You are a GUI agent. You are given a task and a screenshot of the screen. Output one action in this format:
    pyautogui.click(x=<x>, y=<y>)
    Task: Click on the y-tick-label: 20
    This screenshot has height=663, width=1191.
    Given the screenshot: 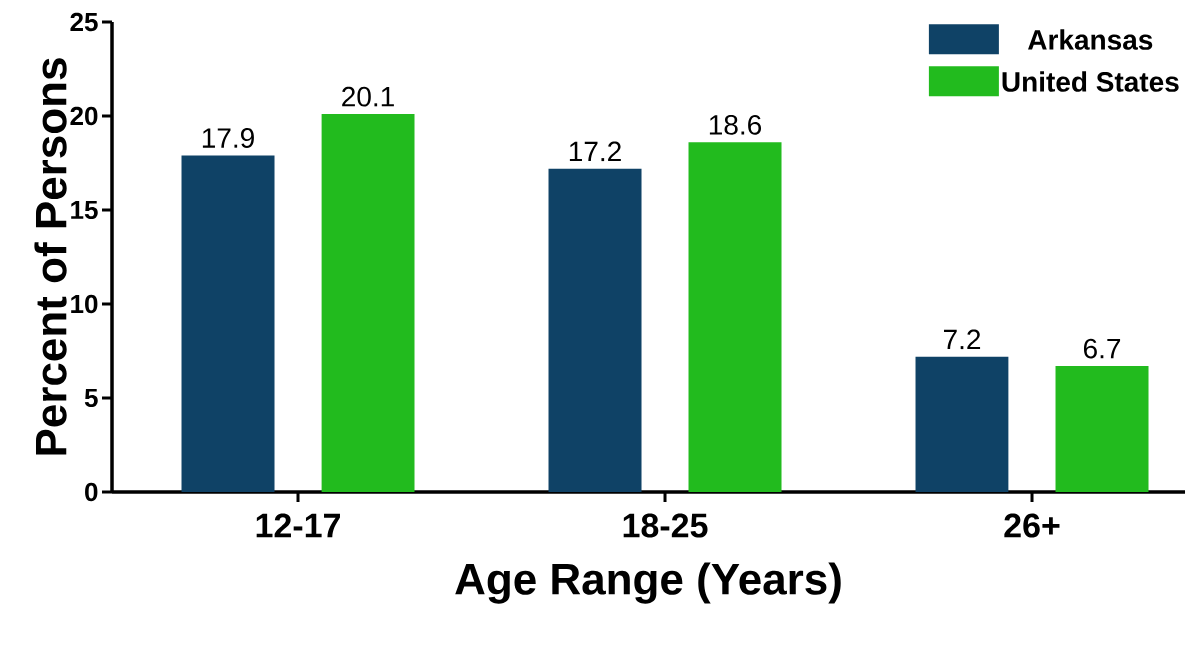 What is the action you would take?
    pyautogui.click(x=84, y=116)
    